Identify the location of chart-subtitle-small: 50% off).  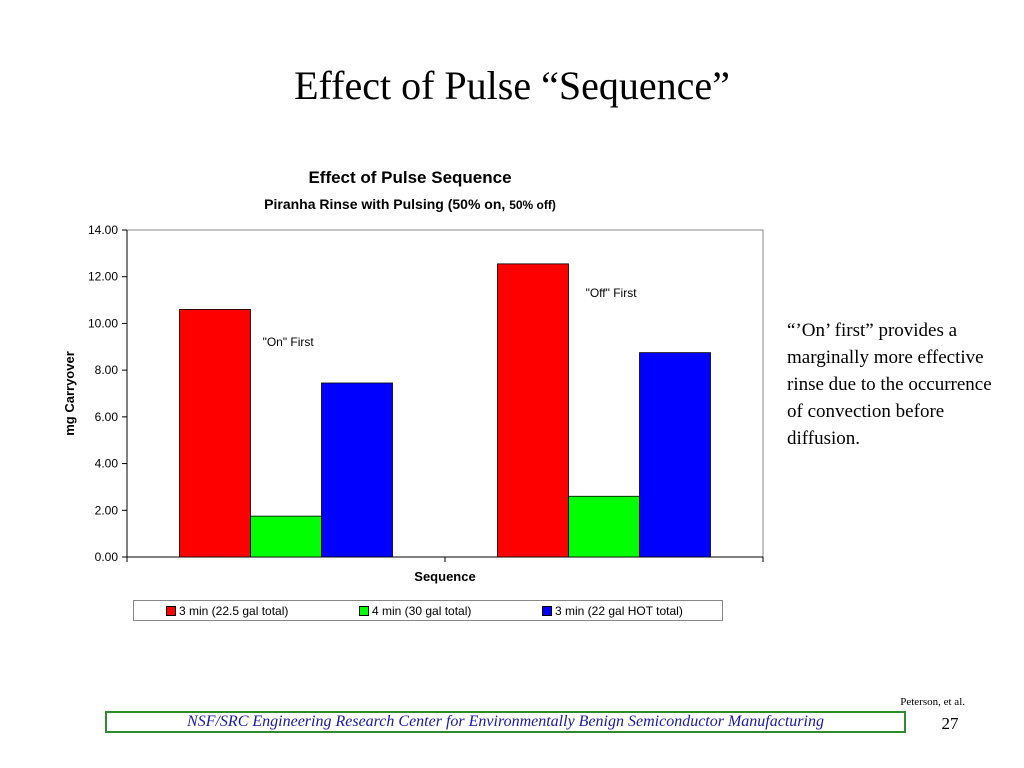
(532, 205).